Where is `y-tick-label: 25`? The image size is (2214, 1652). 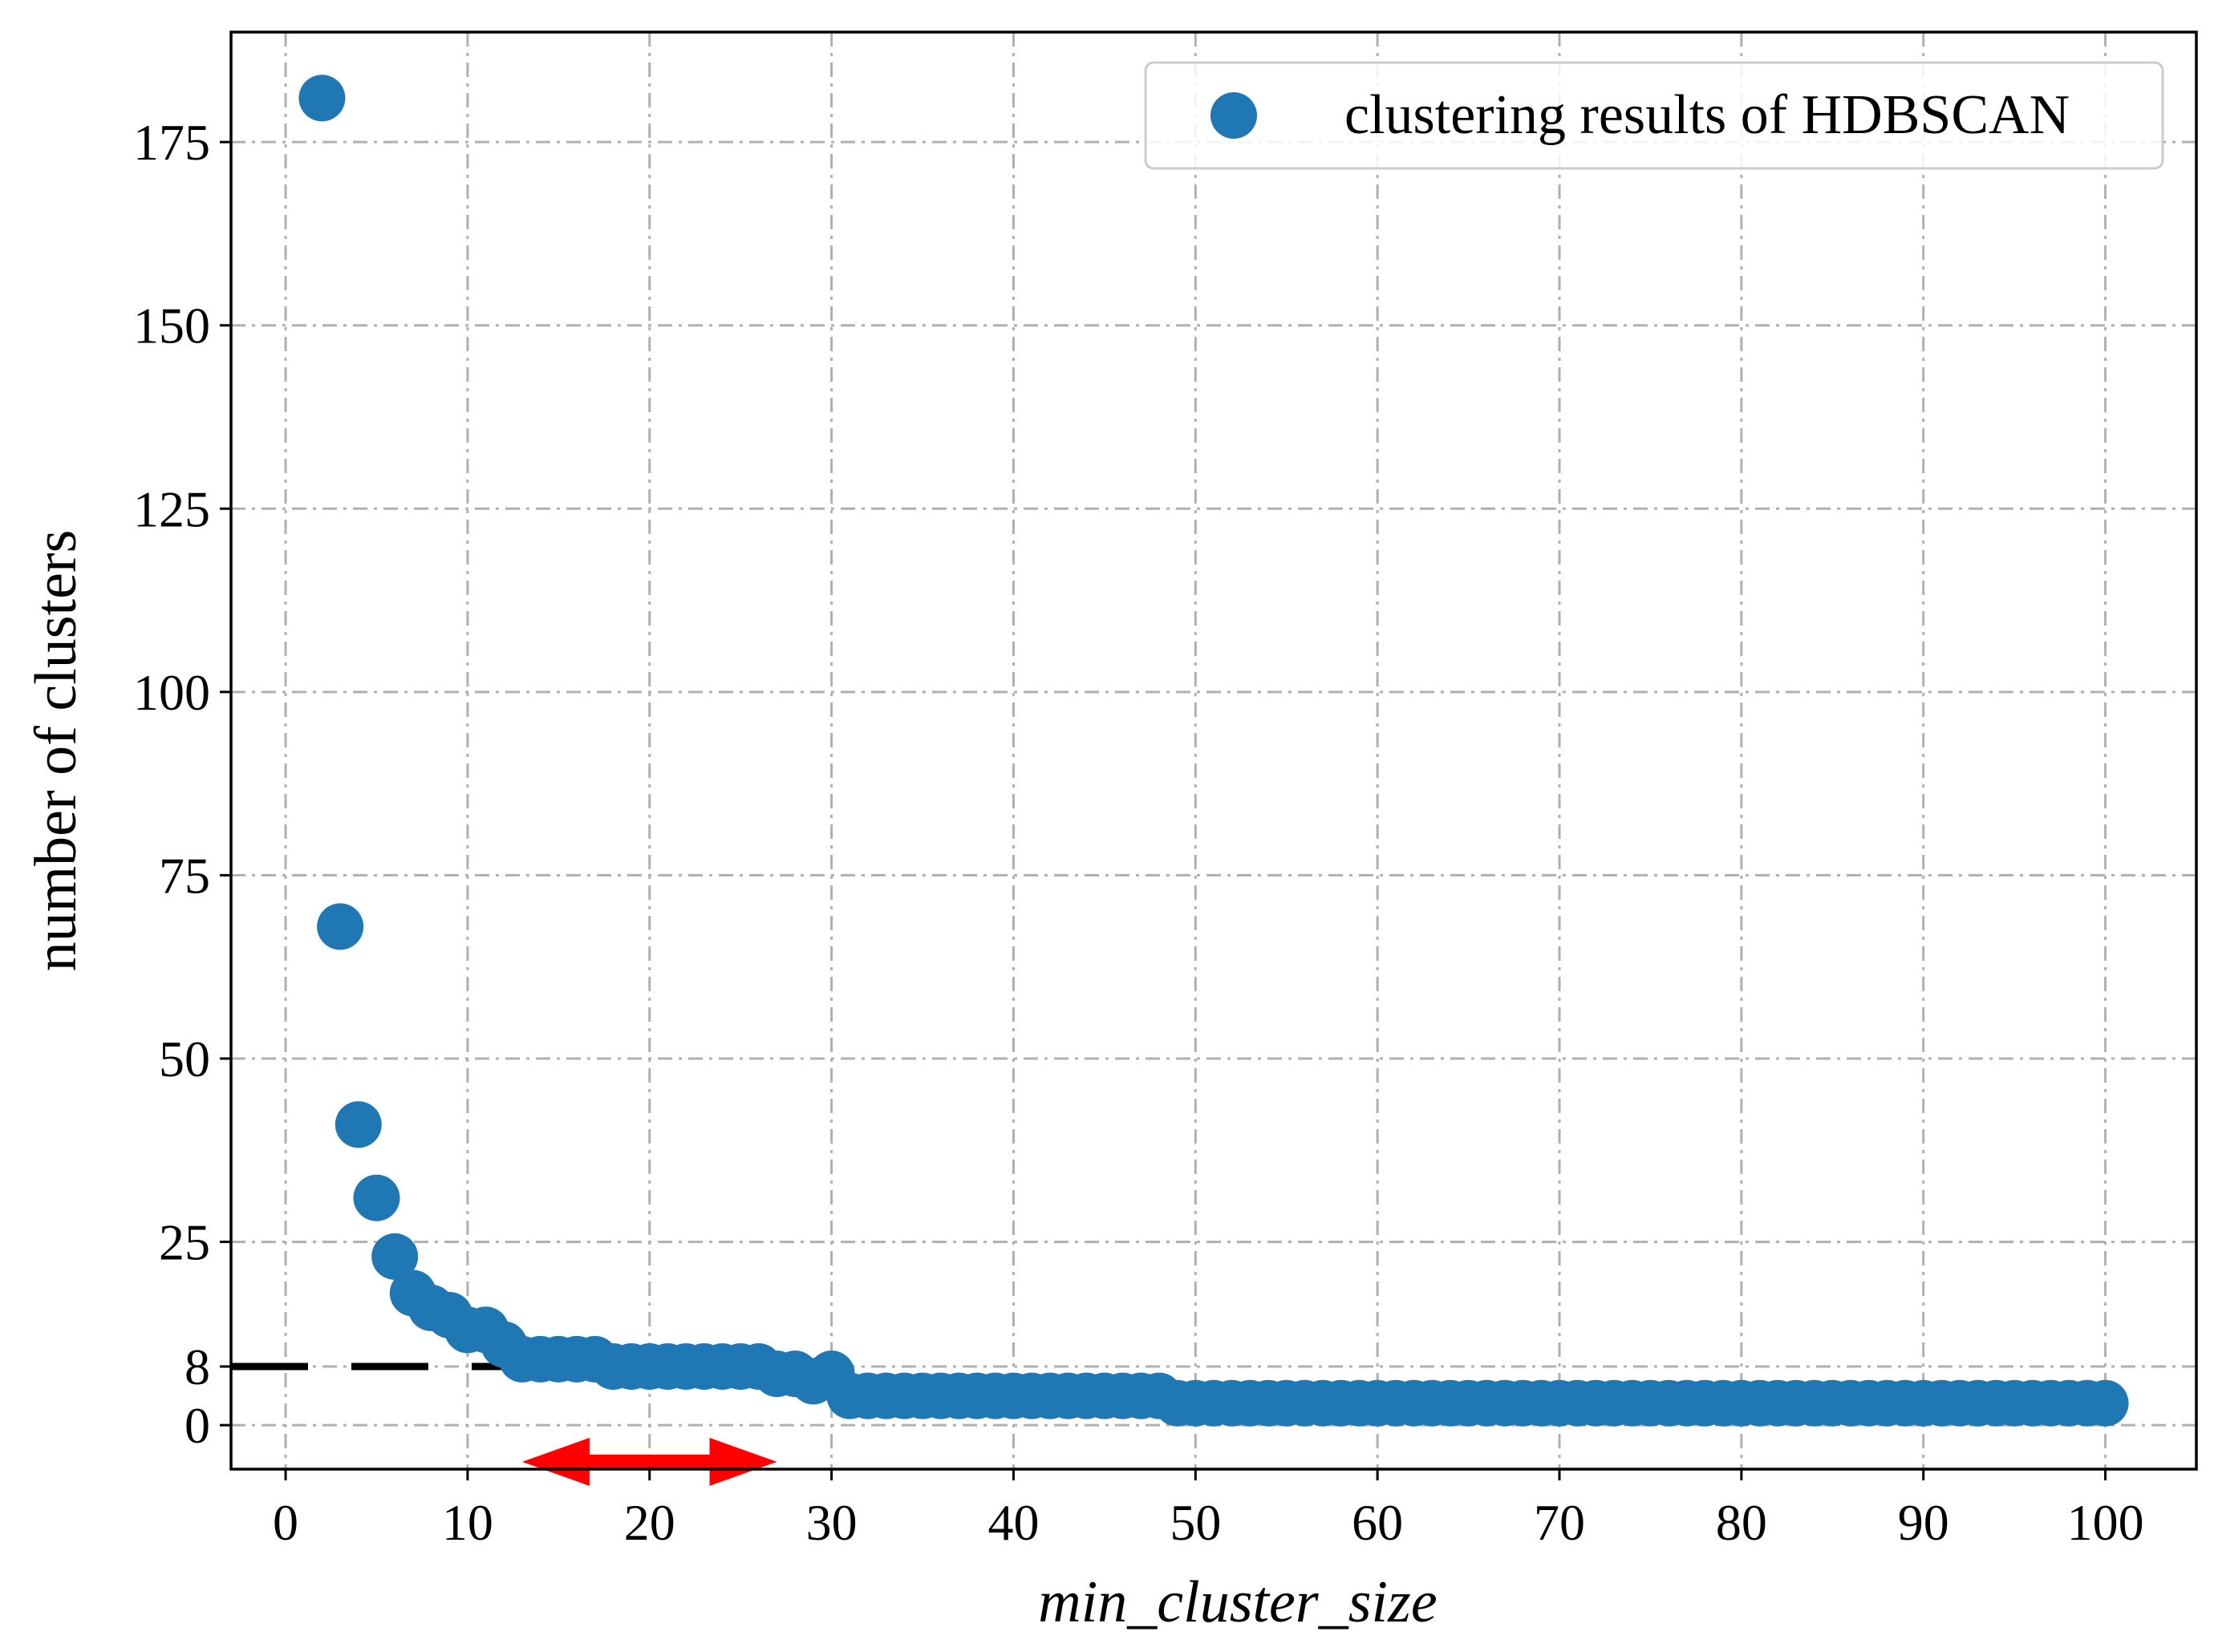 y-tick-label: 25 is located at coordinates (184, 1242).